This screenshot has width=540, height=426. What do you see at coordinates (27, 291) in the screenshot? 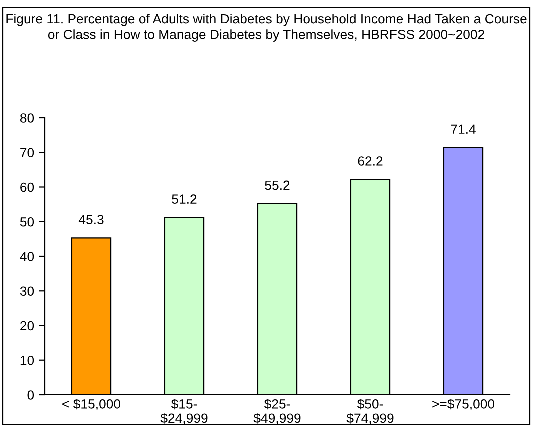
I see `y-tick-label: 30` at bounding box center [27, 291].